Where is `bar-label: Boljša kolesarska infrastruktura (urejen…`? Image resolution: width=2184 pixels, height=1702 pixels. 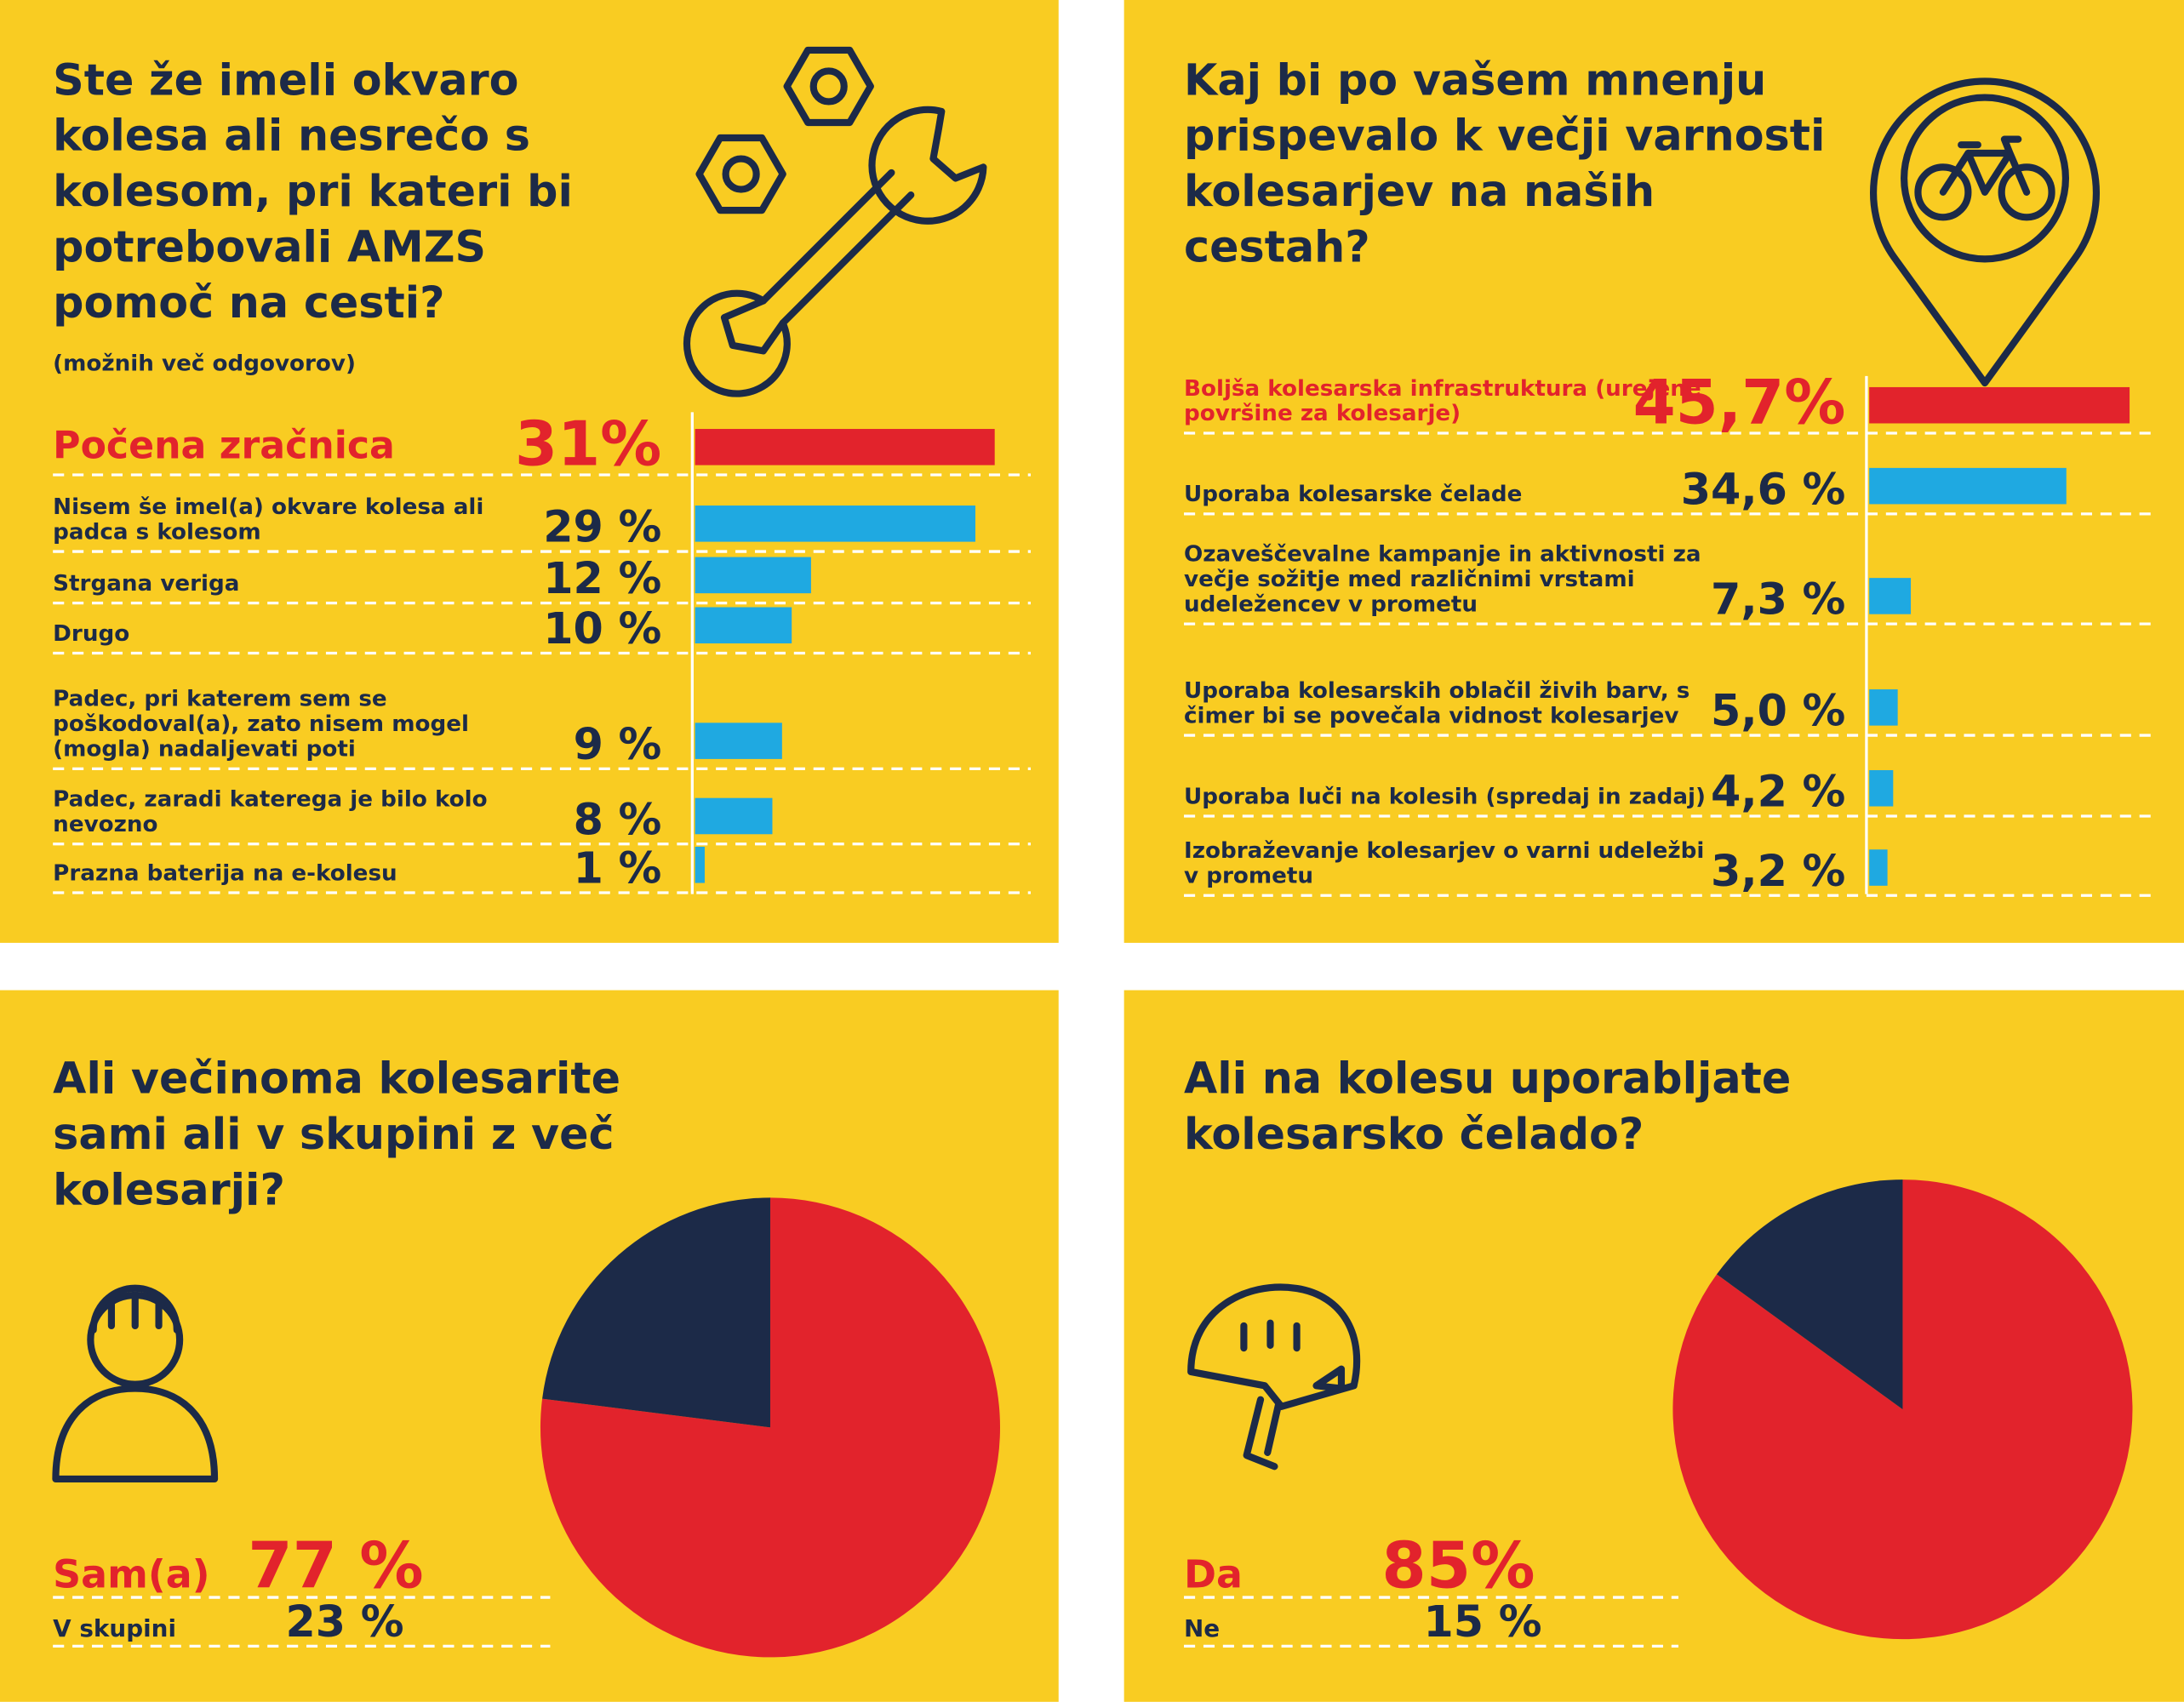
bar-label: Boljša kolesarska infrastruktura (urejen… is located at coordinates (1442, 400).